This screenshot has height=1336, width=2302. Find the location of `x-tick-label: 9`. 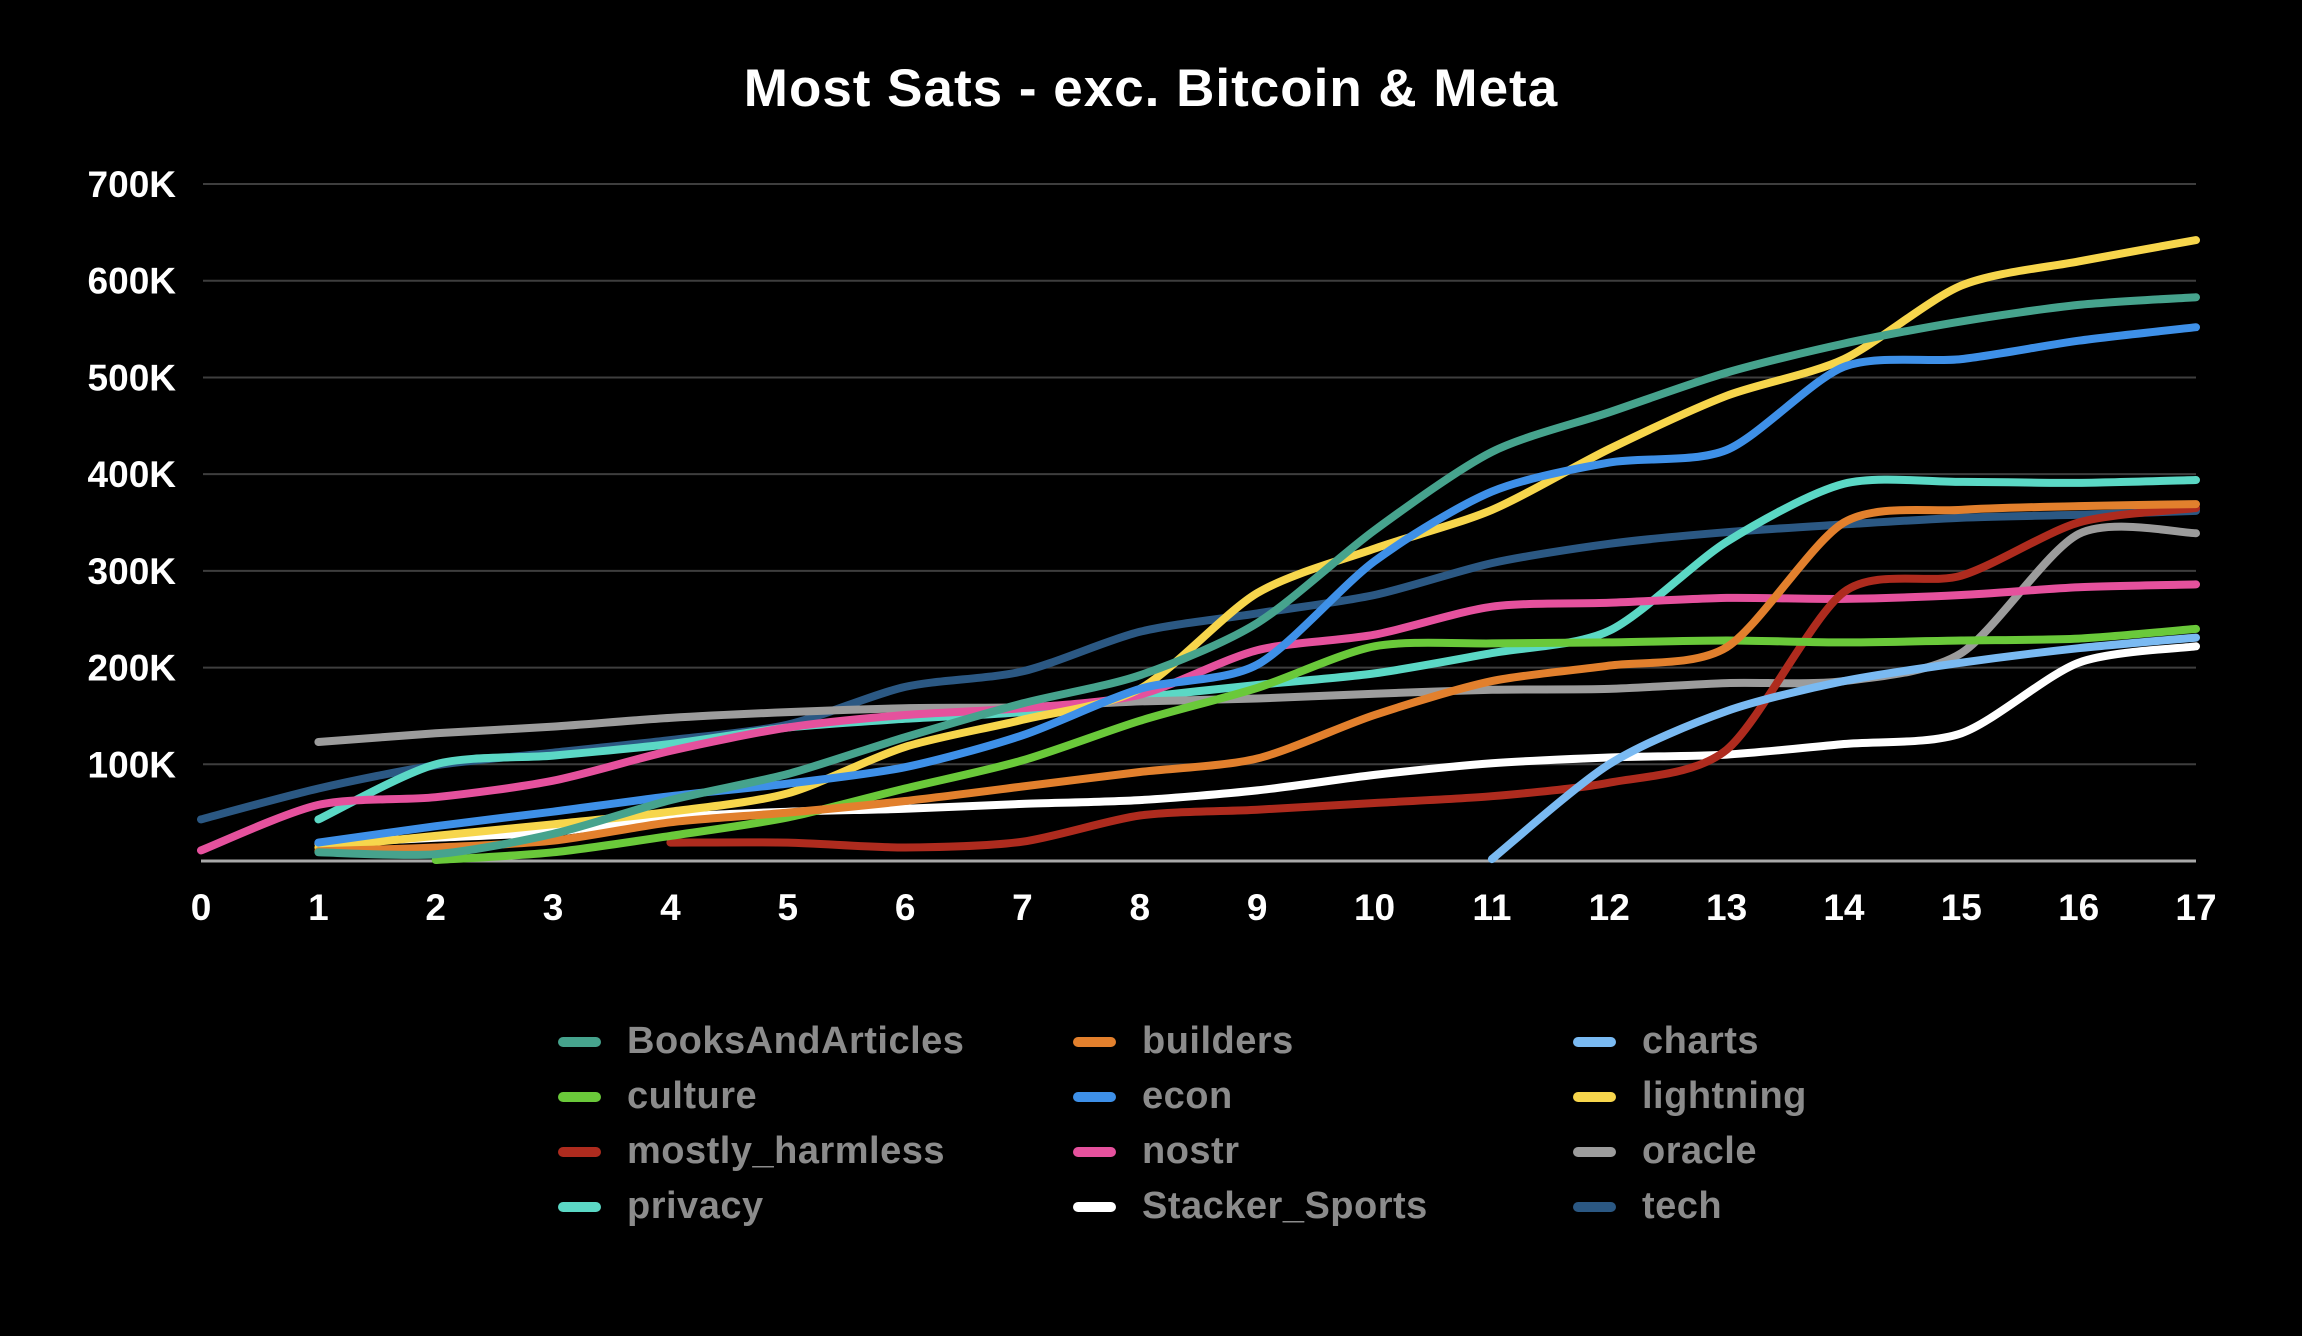

x-tick-label: 9 is located at coordinates (1257, 907).